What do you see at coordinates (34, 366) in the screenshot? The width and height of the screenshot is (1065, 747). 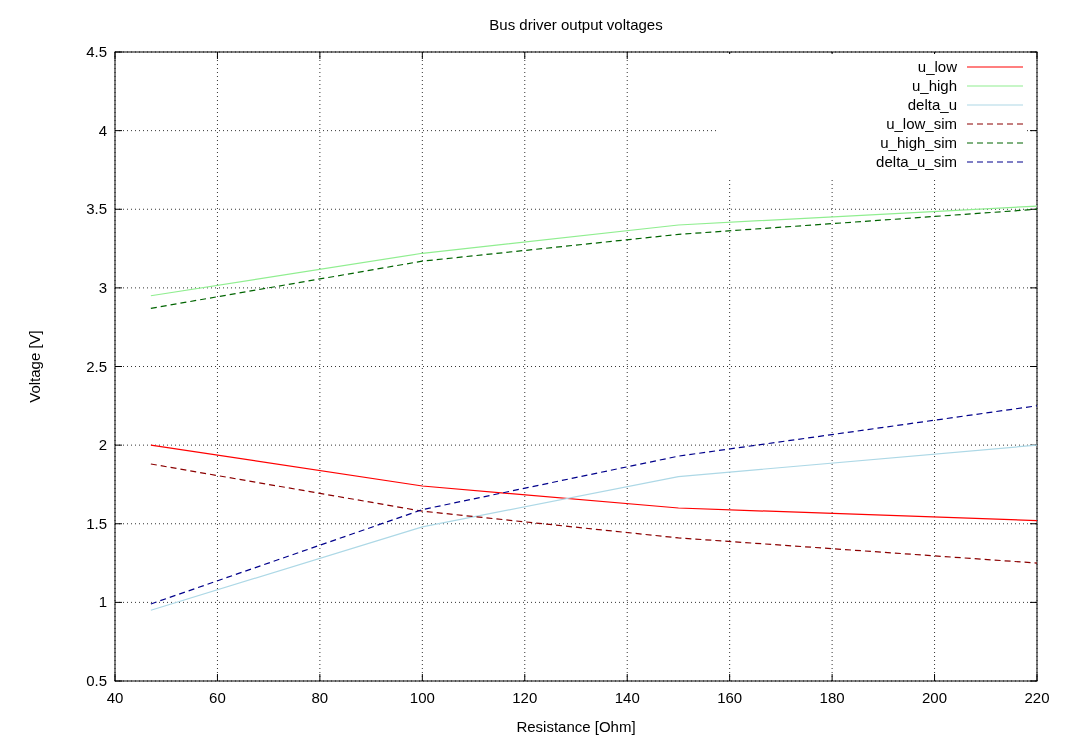 I see `y-axis-title: Voltage [V]` at bounding box center [34, 366].